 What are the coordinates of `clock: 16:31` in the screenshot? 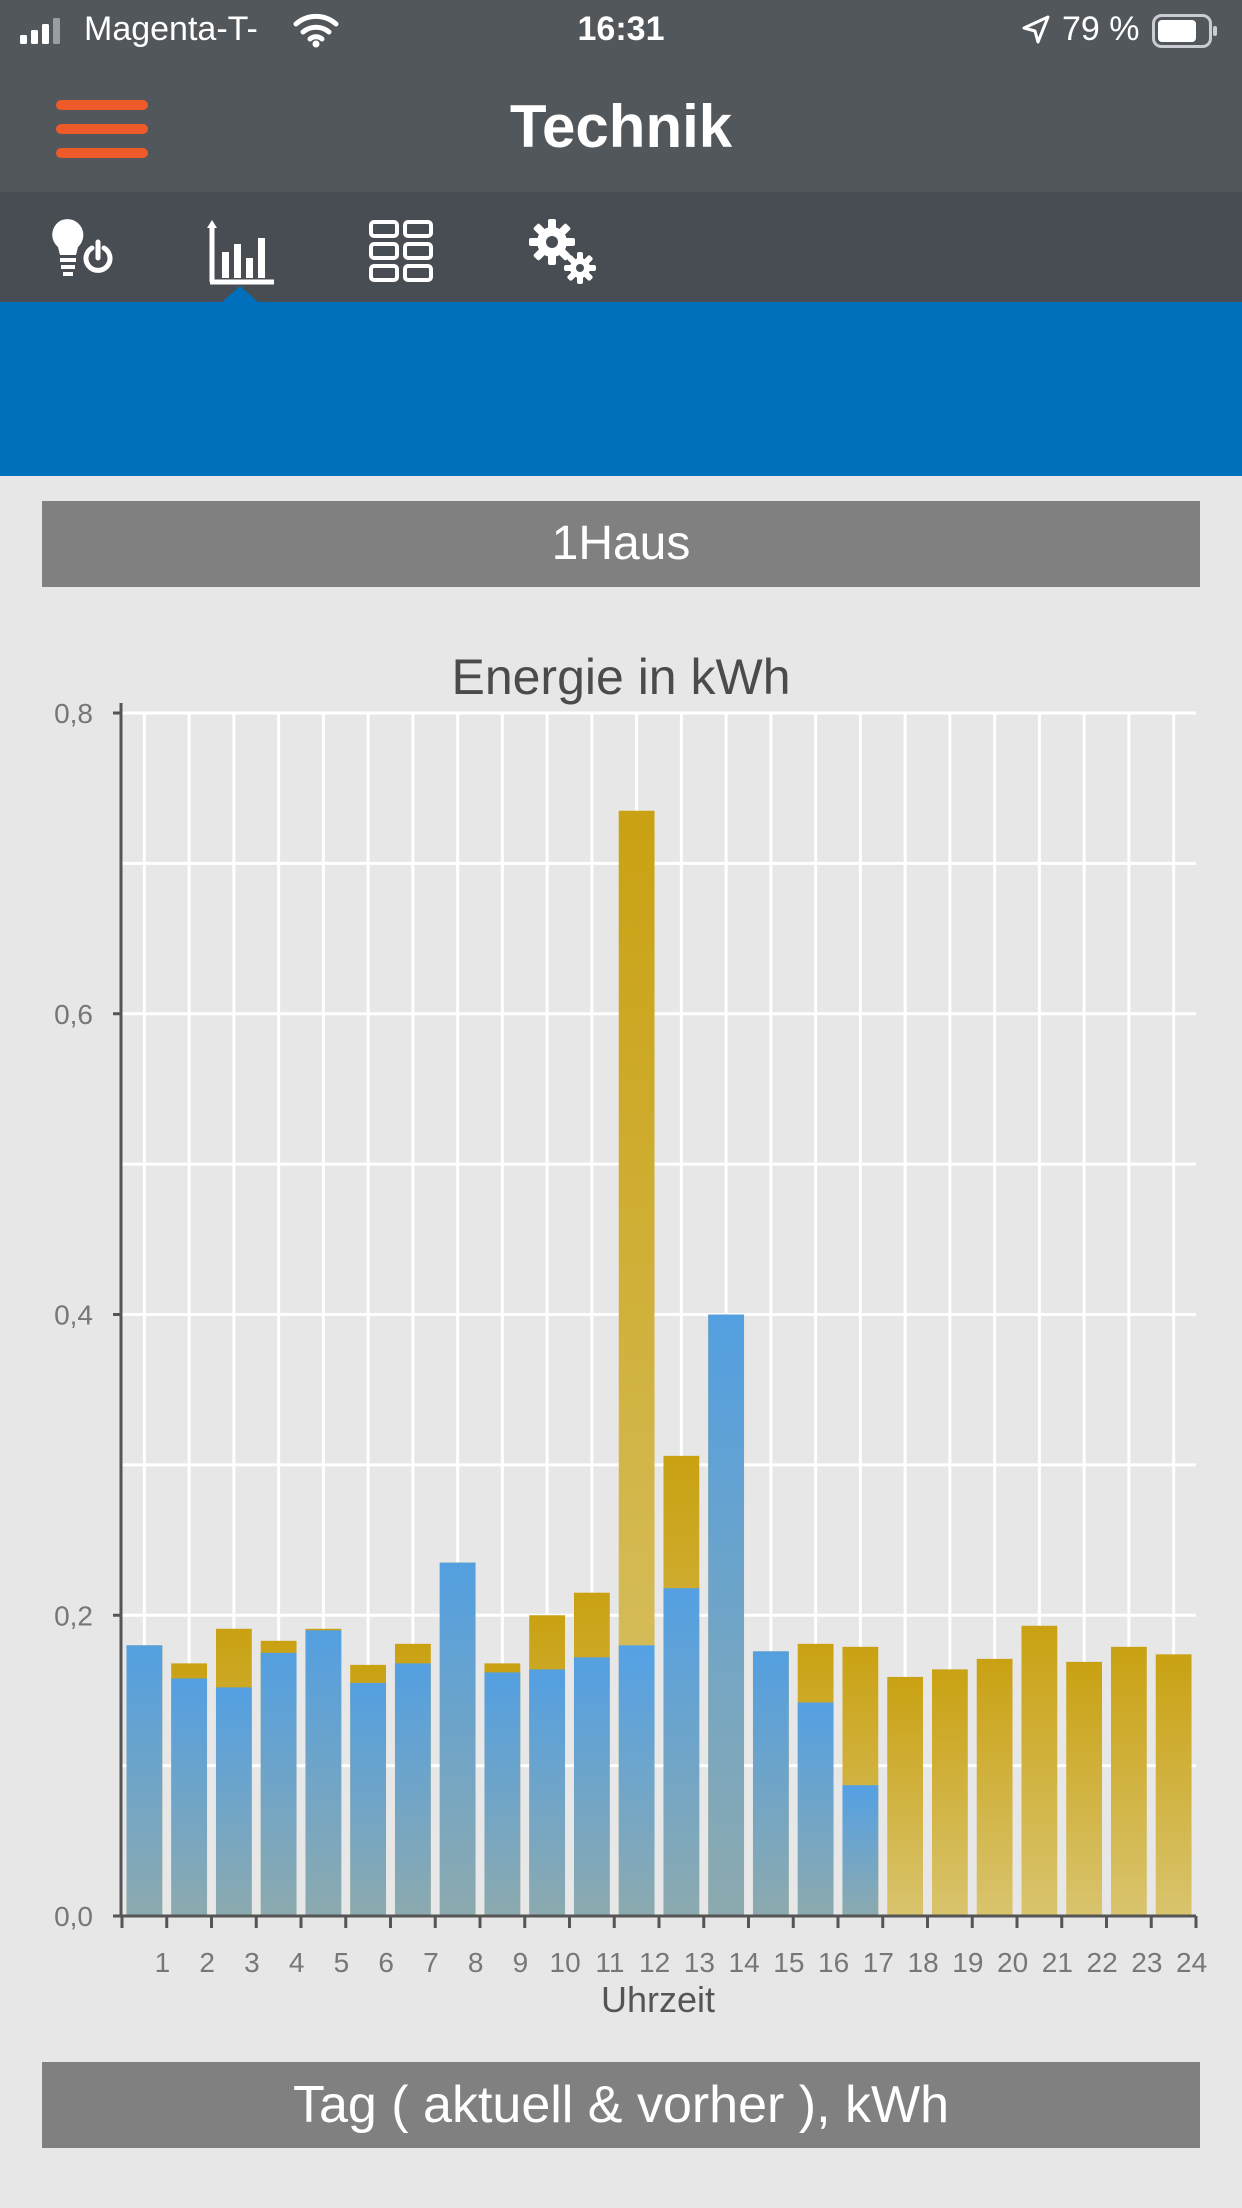 It's located at (621, 29).